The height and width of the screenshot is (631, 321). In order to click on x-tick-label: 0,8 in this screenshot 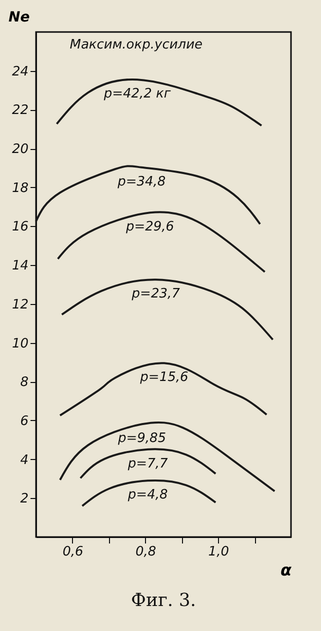, I will do `click(145, 552)`.